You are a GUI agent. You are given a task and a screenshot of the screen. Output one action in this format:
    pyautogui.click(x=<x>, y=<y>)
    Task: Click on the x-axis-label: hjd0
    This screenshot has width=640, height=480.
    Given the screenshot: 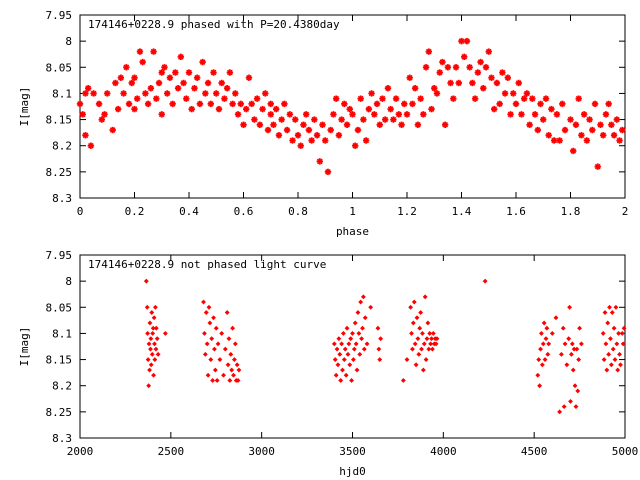 What is the action you would take?
    pyautogui.click(x=352, y=471)
    